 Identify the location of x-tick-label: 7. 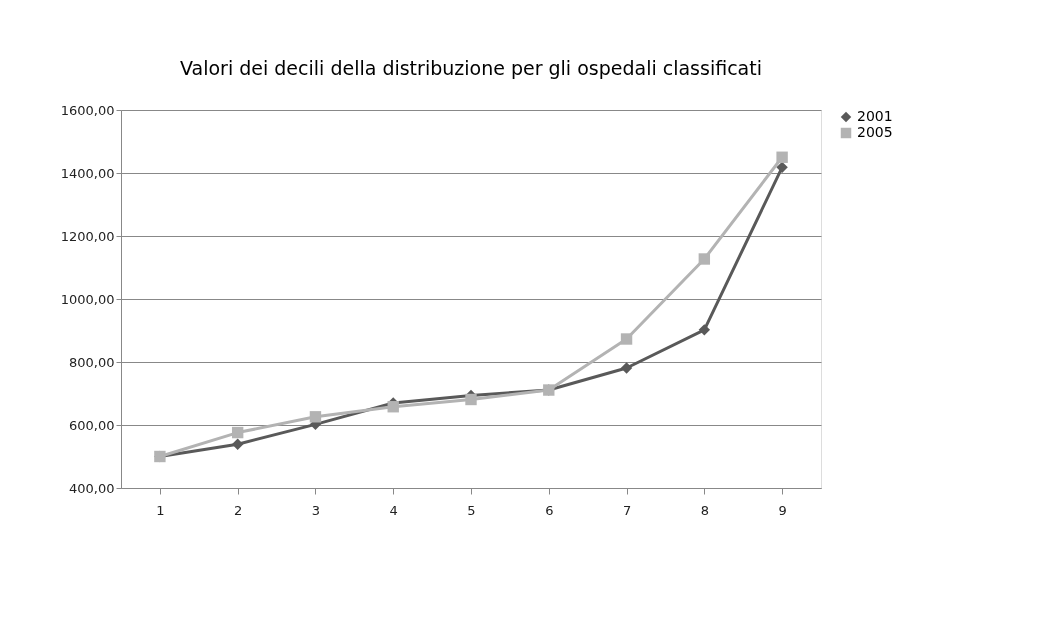
(627, 510).